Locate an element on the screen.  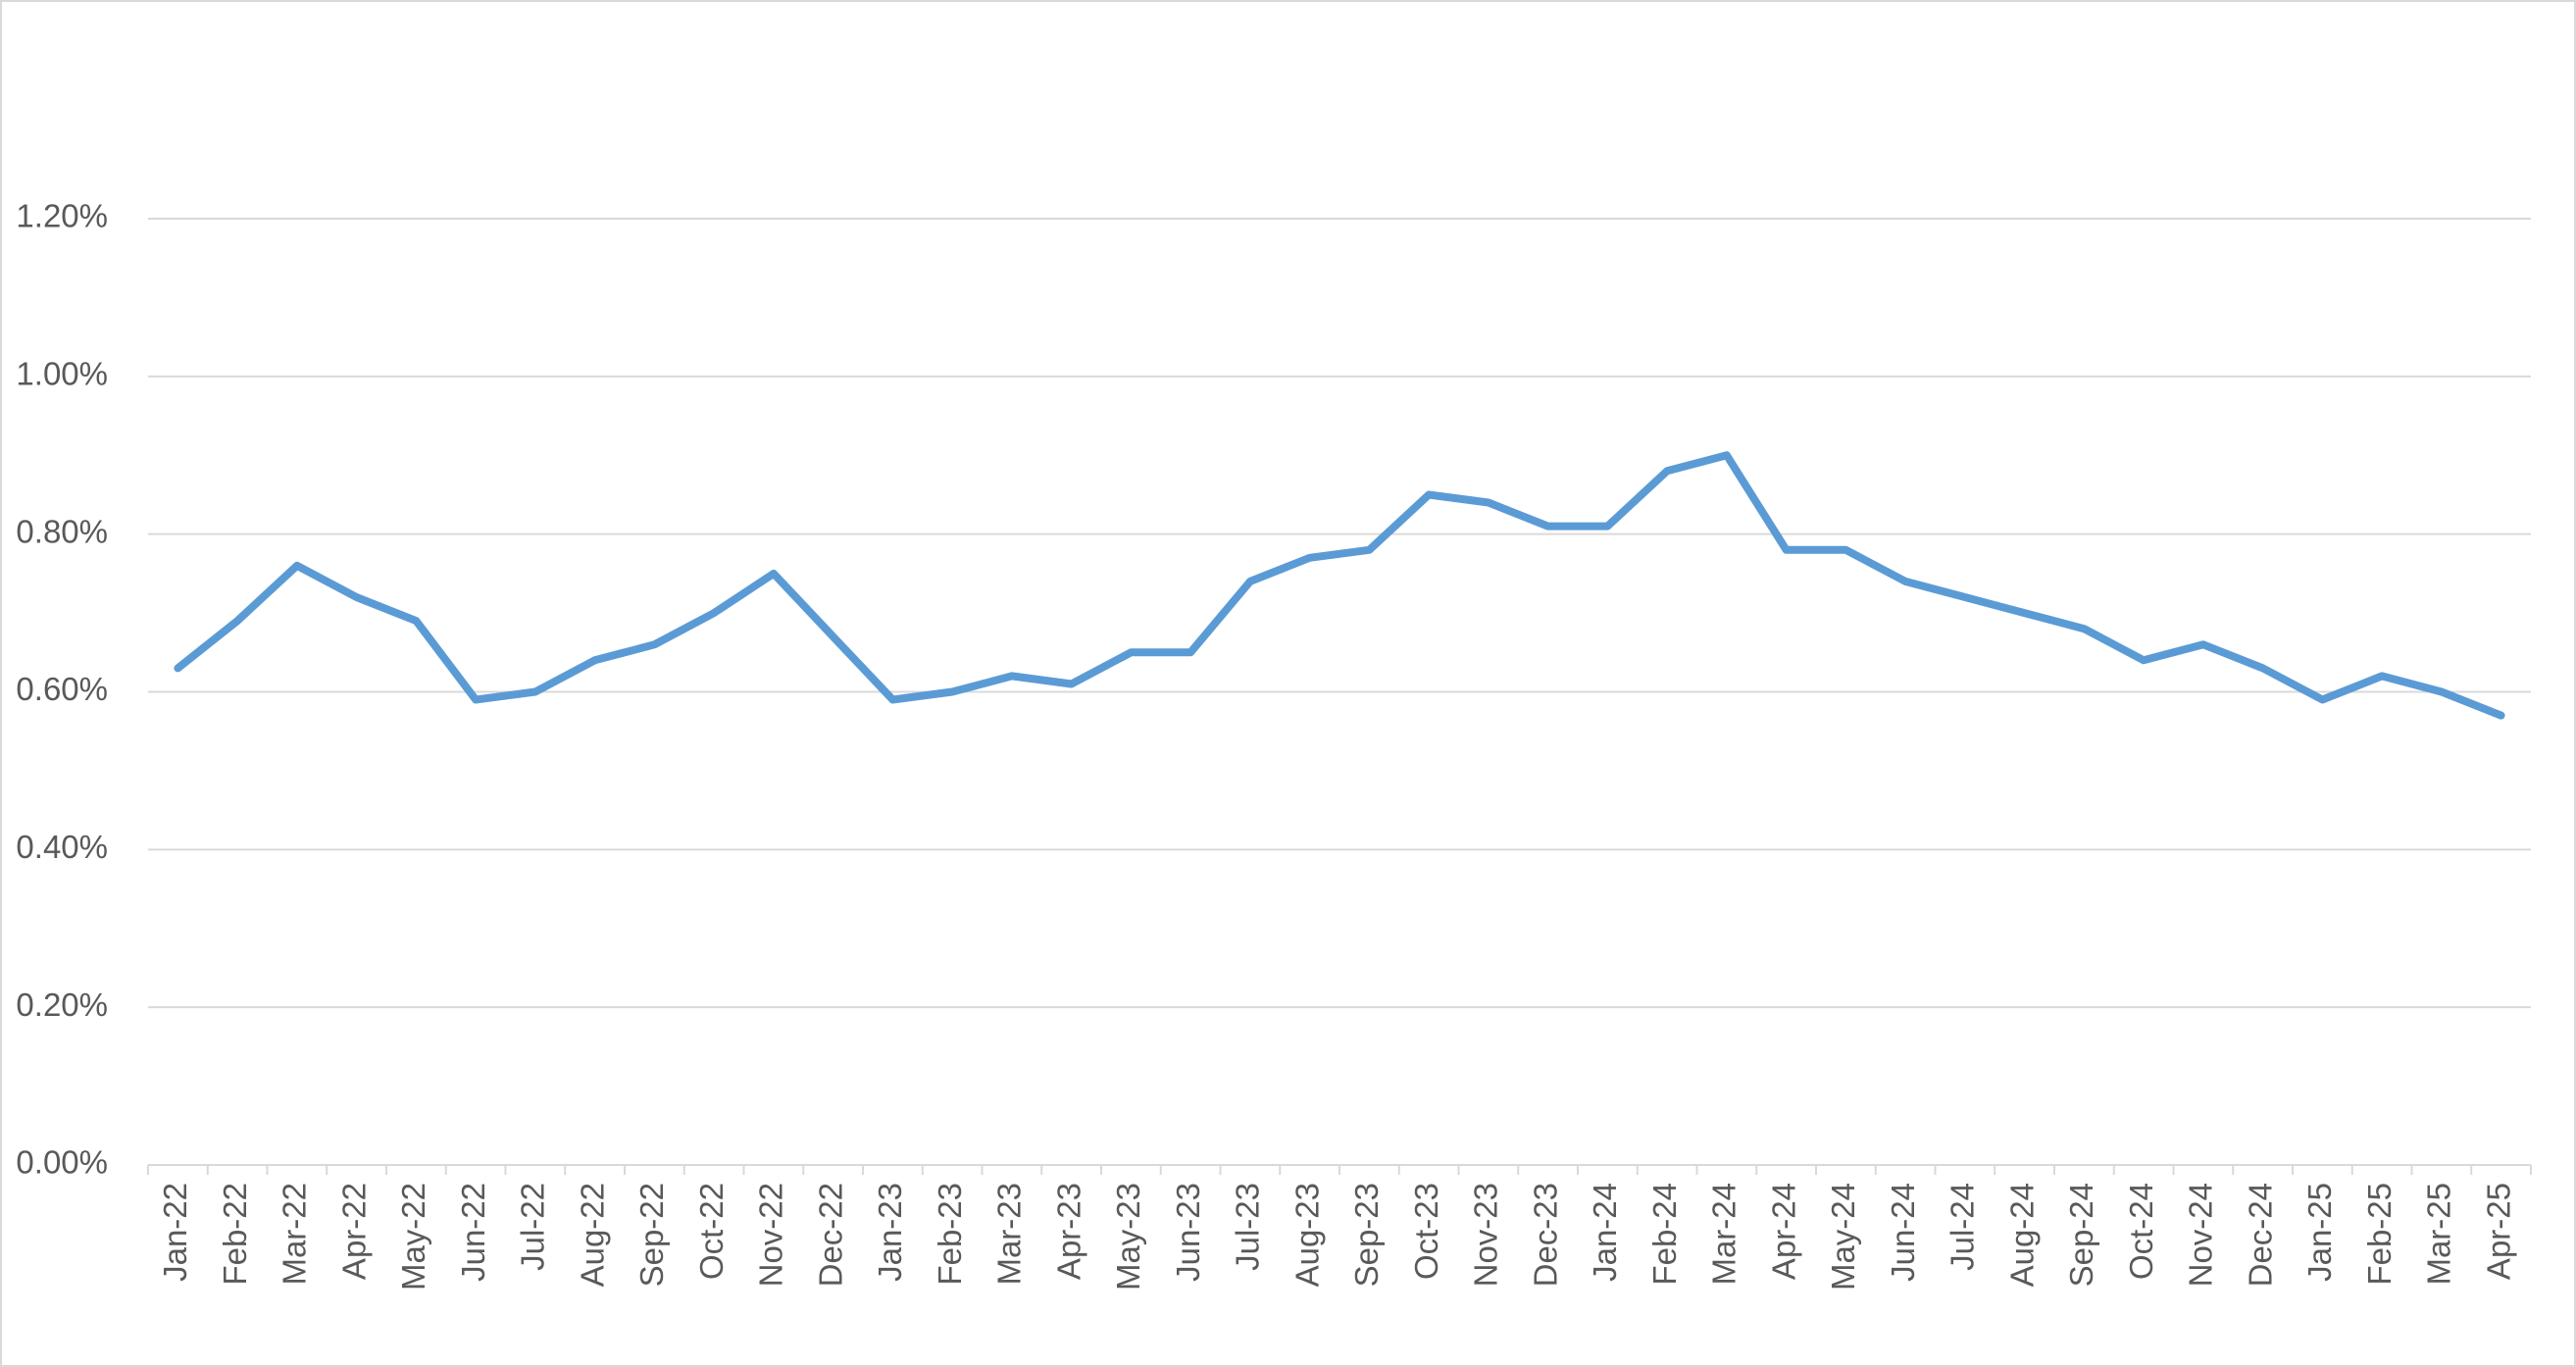
x-tick-label: Apr-22 is located at coordinates (353, 1231).